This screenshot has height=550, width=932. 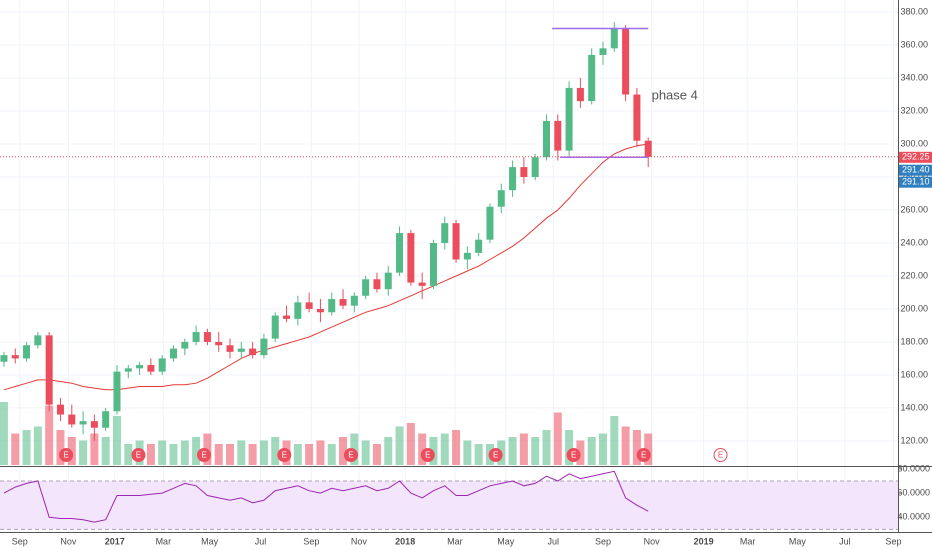 I want to click on x-tick-label: Mar, so click(x=455, y=541).